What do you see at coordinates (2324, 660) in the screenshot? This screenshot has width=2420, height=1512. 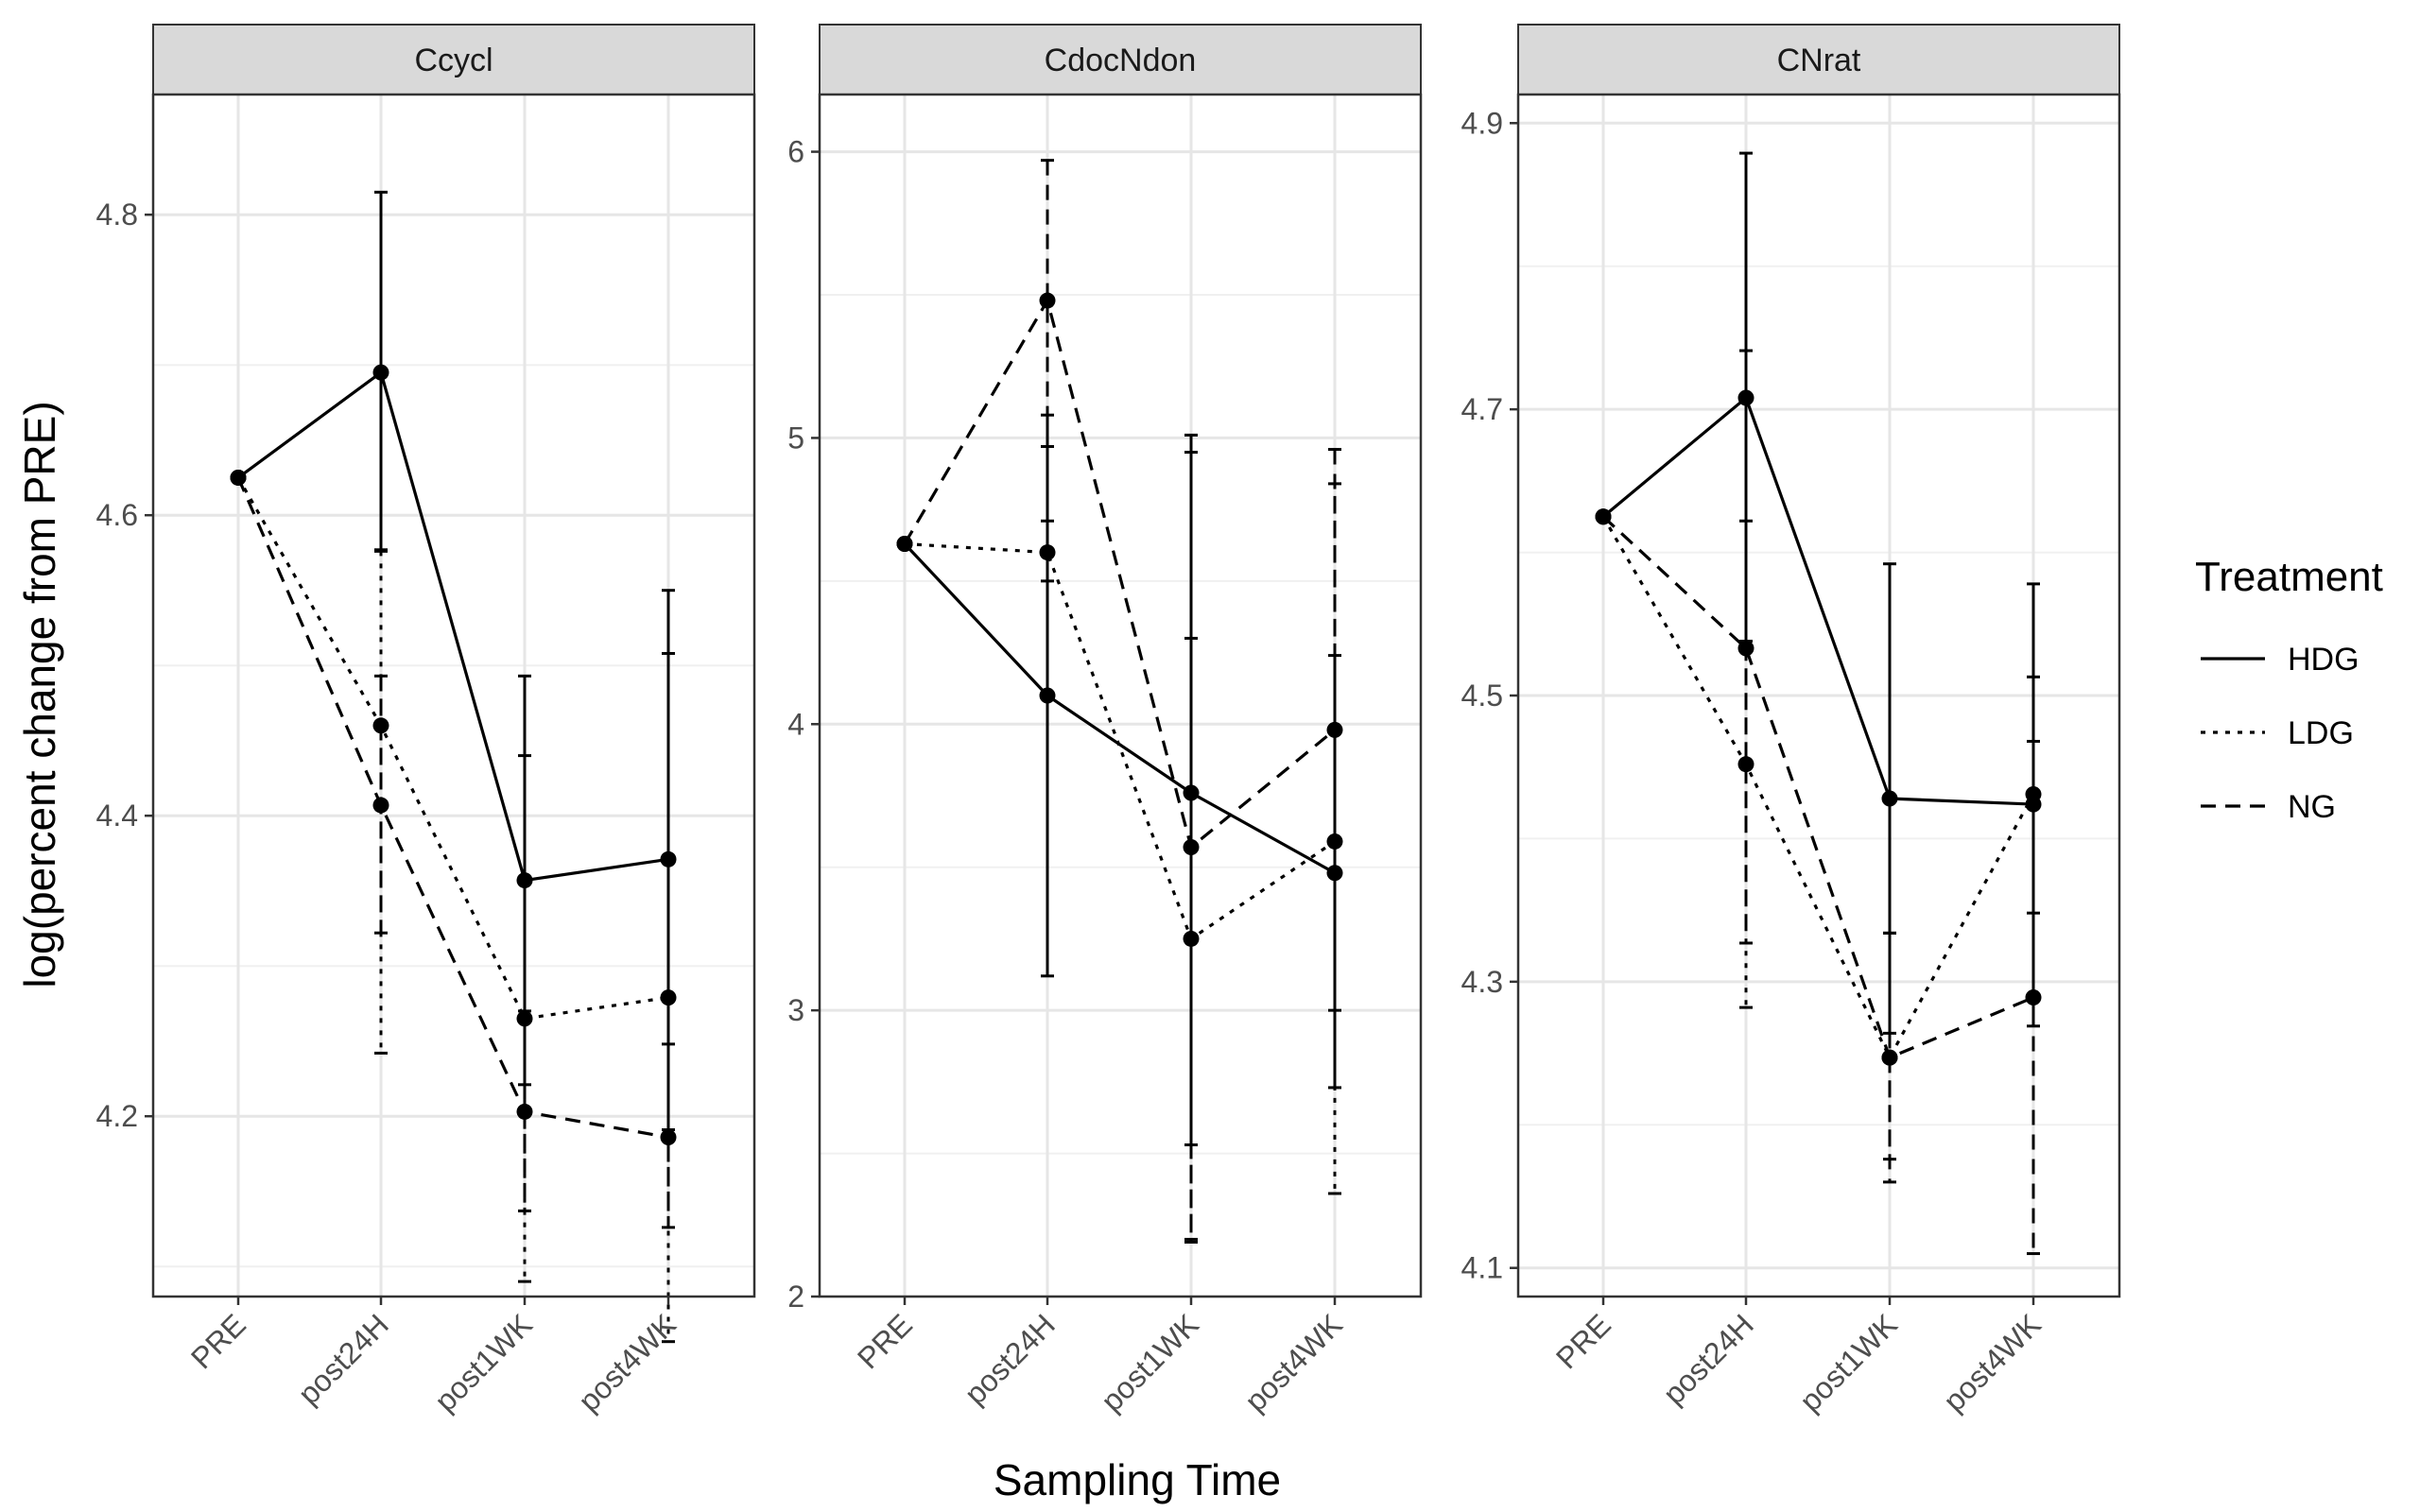 I see `legend-key-label: HDG` at bounding box center [2324, 660].